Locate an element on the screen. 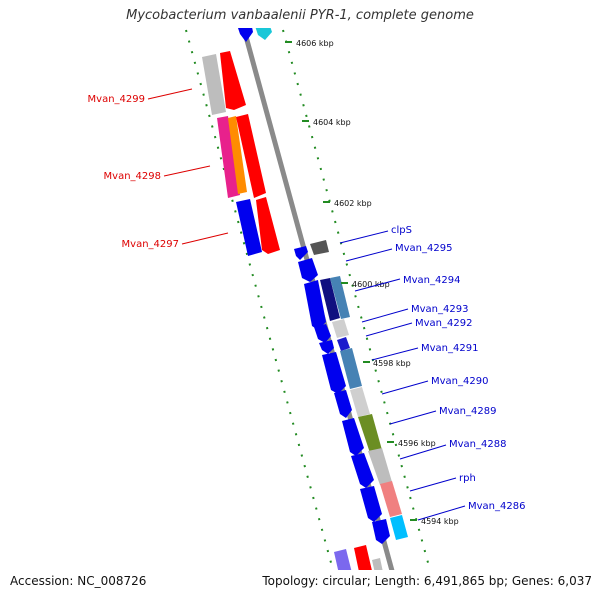  gene-label-mvan4297: Mvan_4297 is located at coordinates (150, 244).